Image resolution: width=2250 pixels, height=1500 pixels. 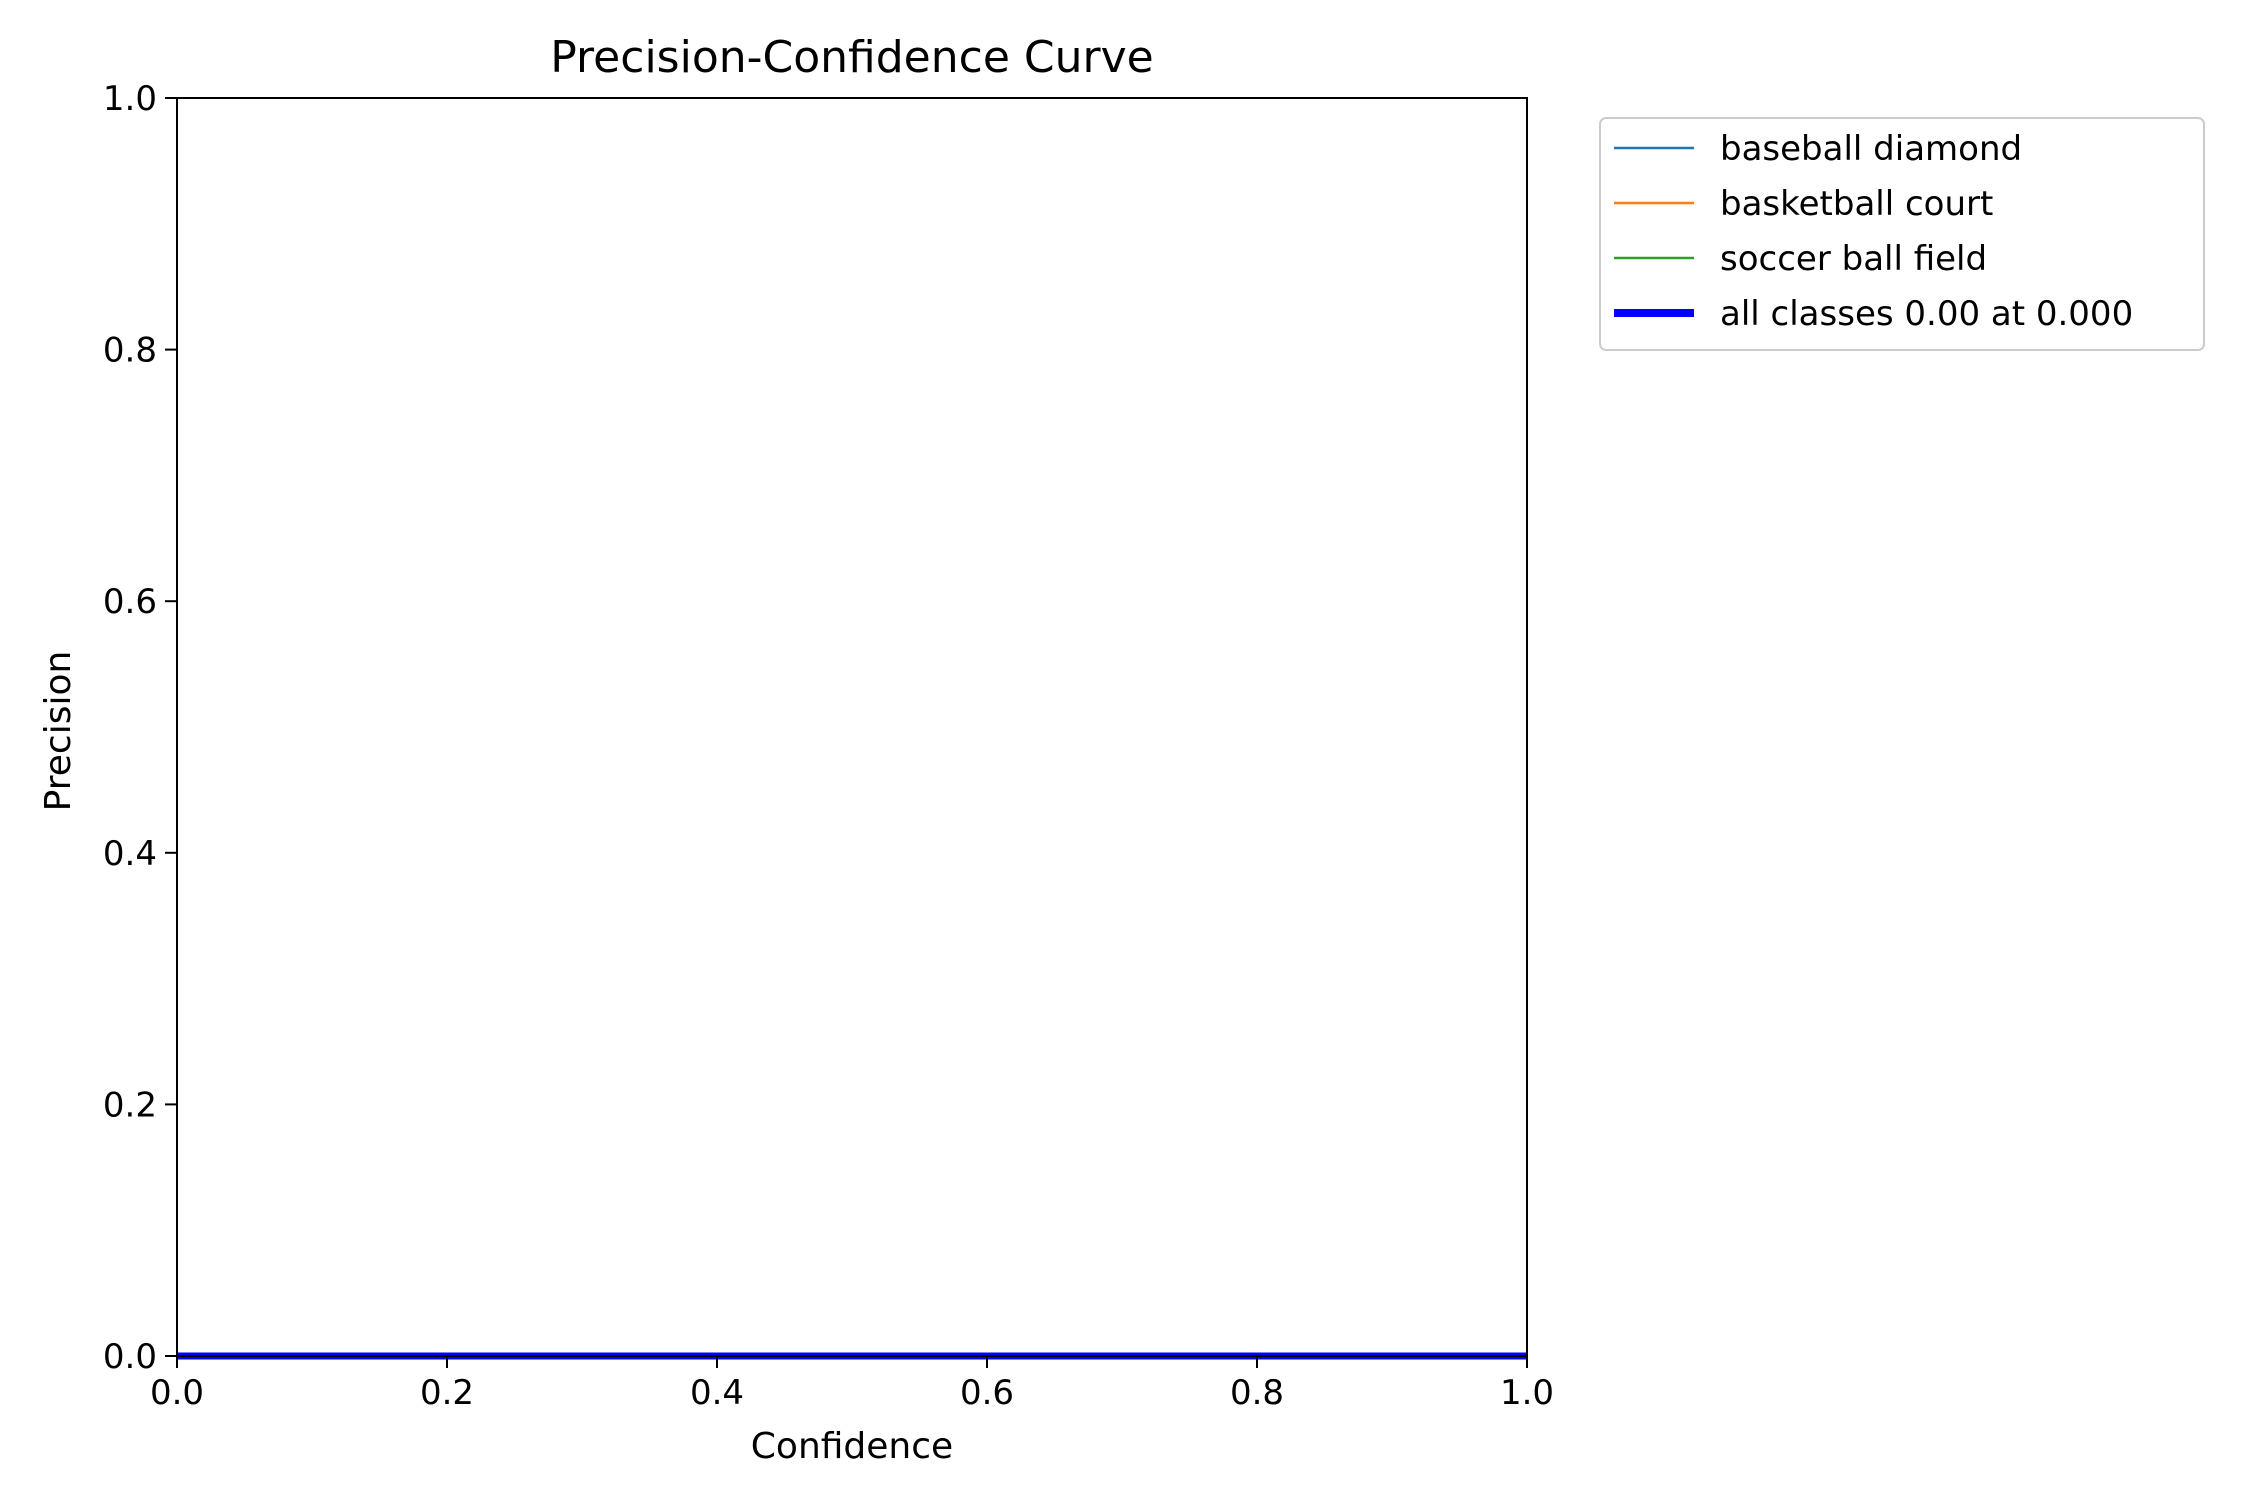 What do you see at coordinates (717, 1393) in the screenshot?
I see `x-tick-label: 0.4` at bounding box center [717, 1393].